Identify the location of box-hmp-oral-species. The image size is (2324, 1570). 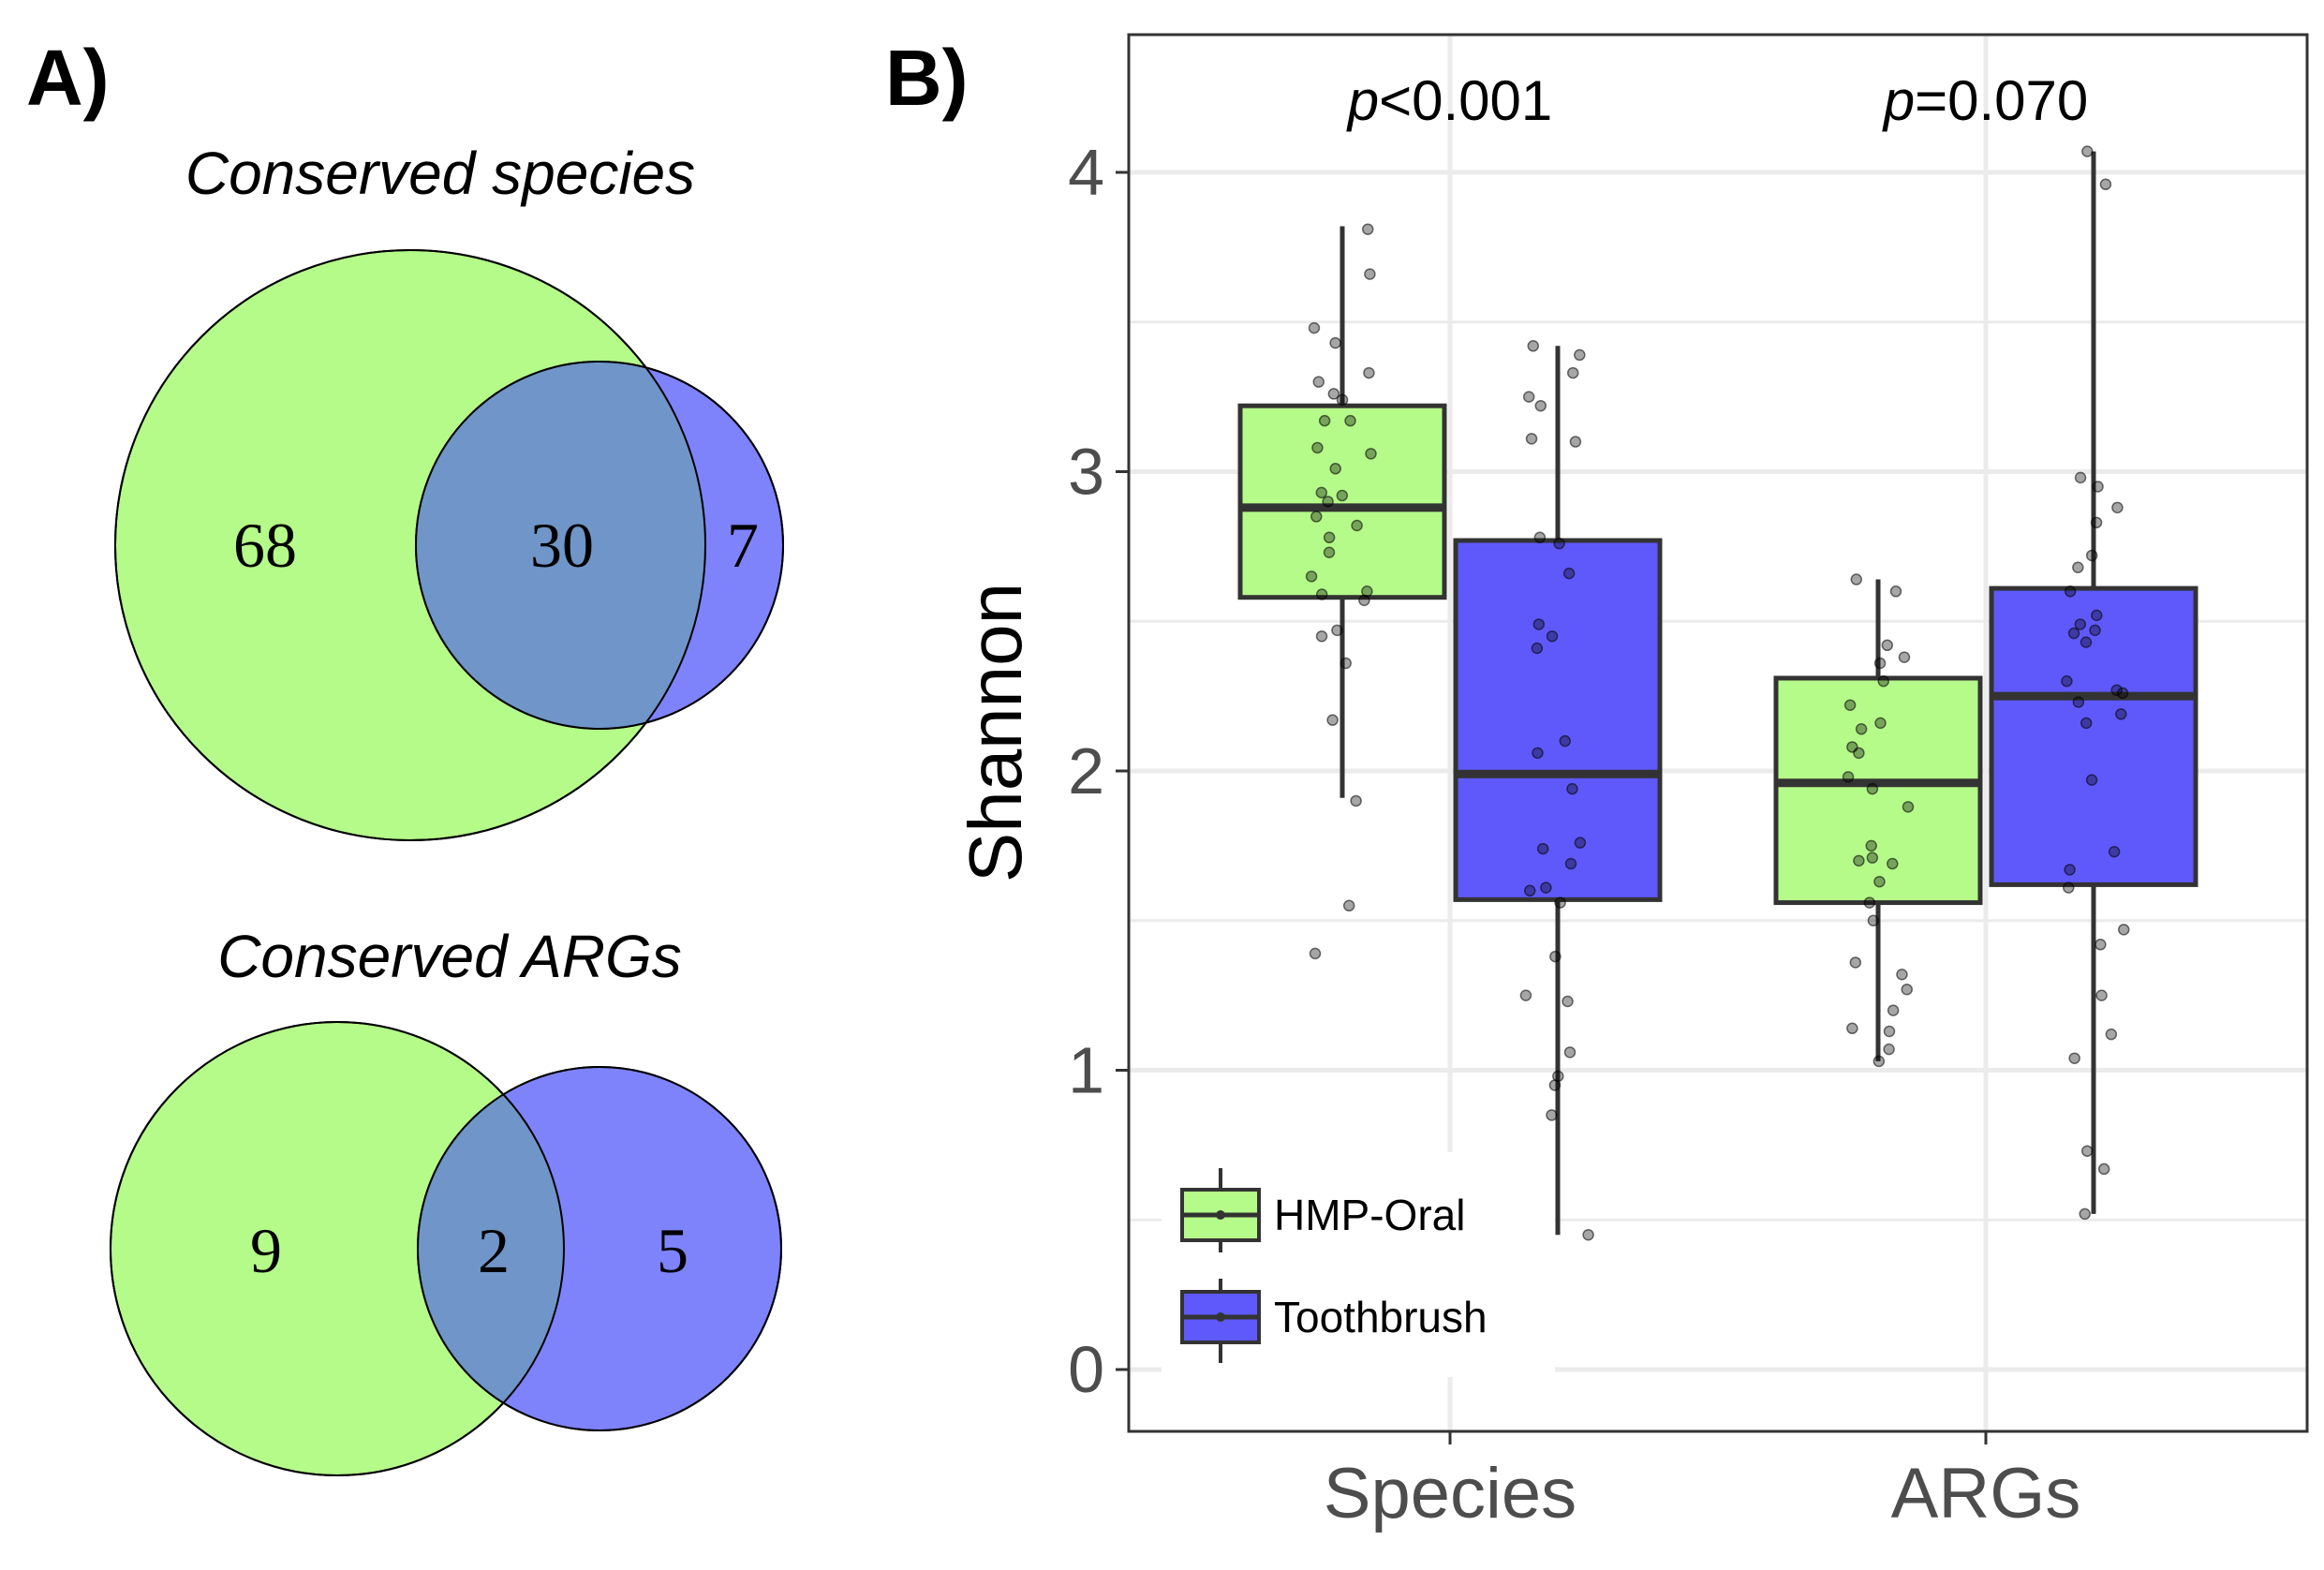
(1342, 512).